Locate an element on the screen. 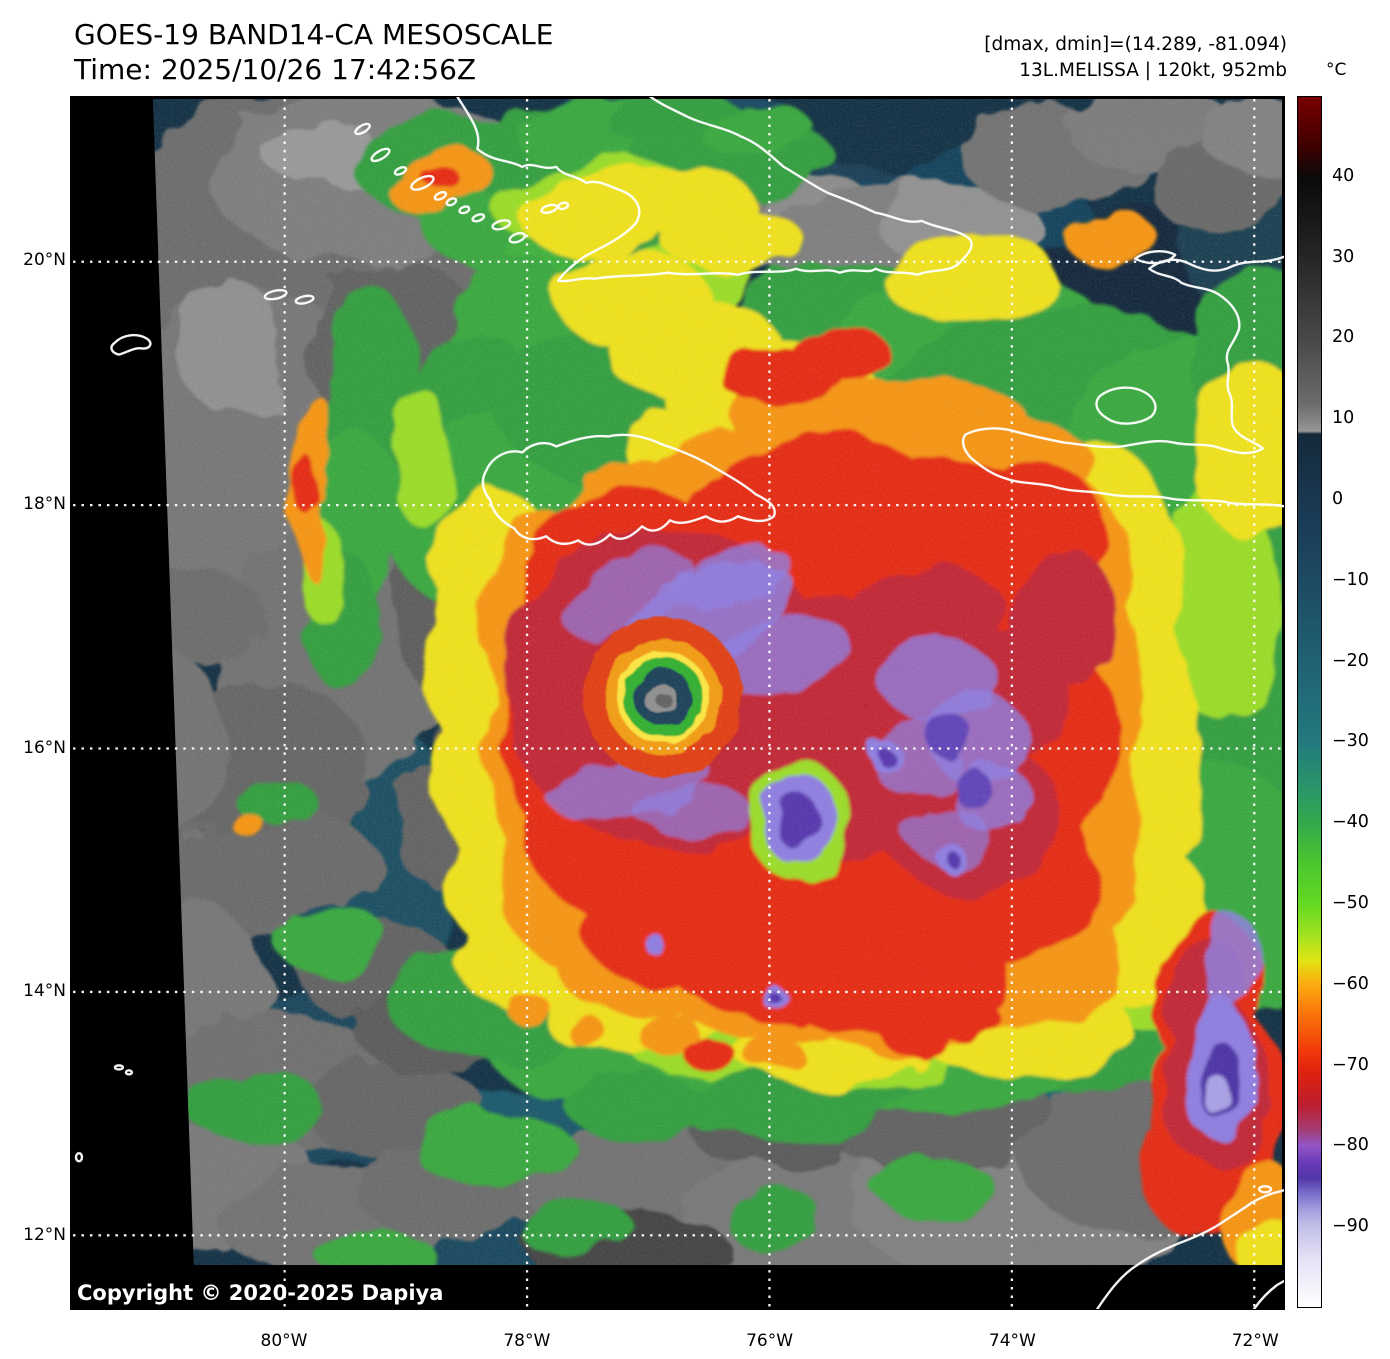 The height and width of the screenshot is (1359, 1390). colorbar-tick-0: 0 is located at coordinates (1338, 499).